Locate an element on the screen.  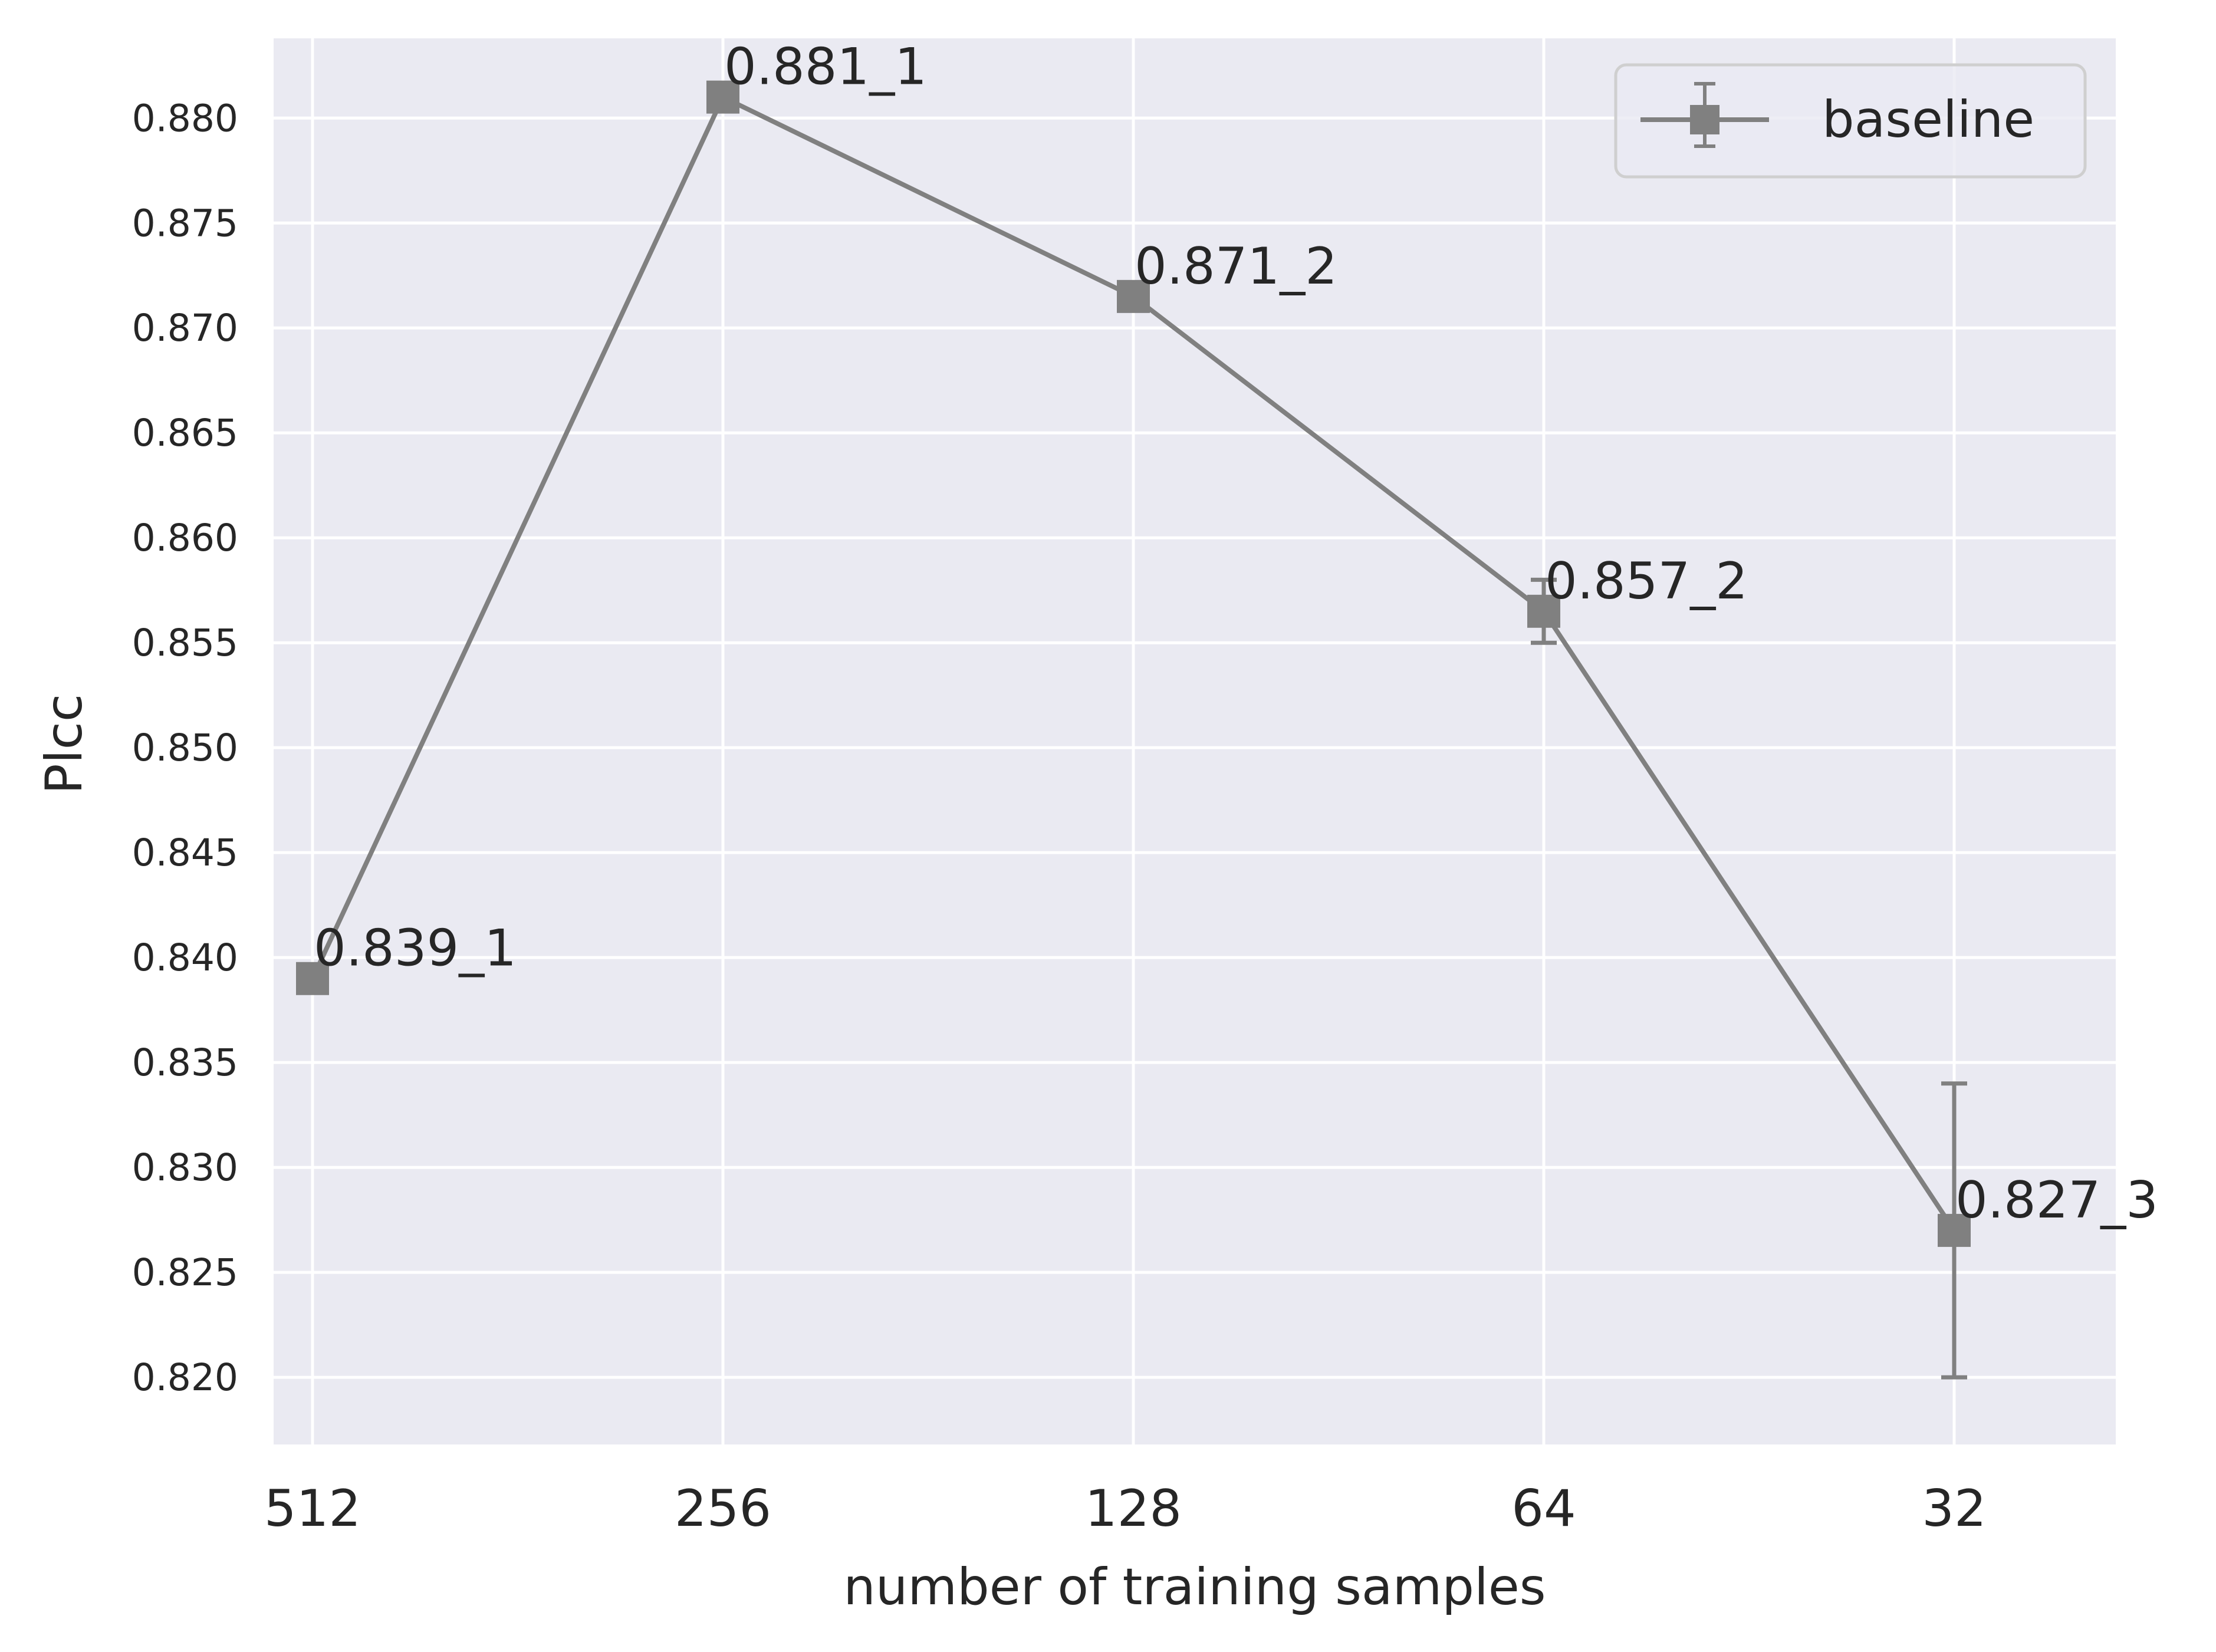
y-tick-label: 0.875 is located at coordinates (185, 224).